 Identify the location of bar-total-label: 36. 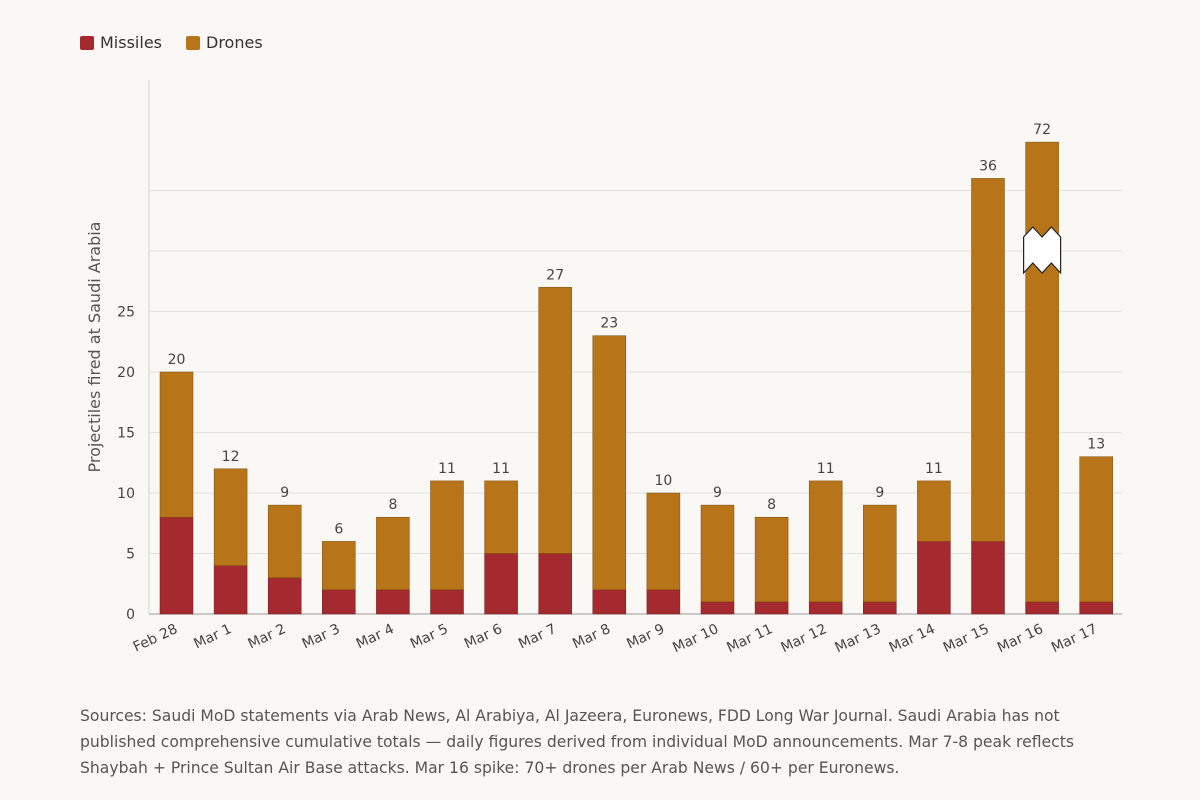
(988, 166).